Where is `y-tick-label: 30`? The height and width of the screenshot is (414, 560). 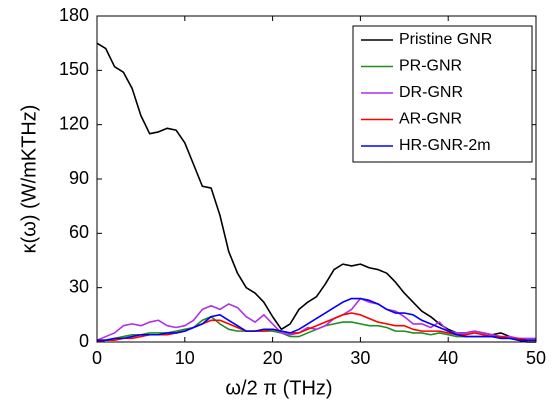 y-tick-label: 30 is located at coordinates (79, 286).